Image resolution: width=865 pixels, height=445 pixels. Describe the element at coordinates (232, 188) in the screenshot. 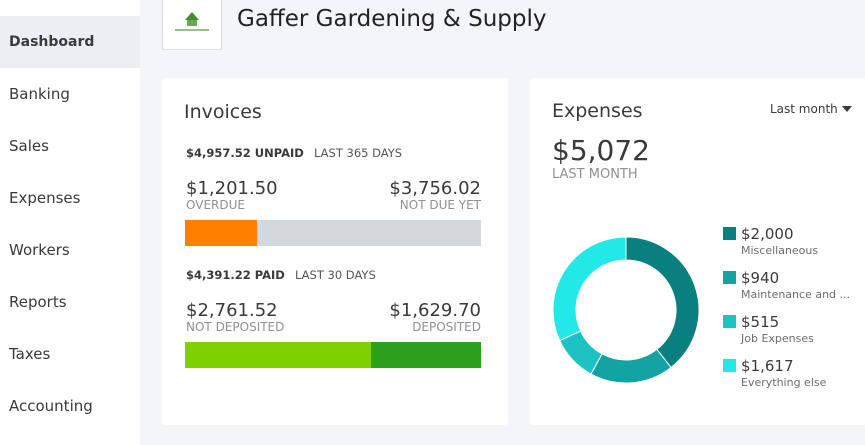

I see `amount: $1,201.50` at that location.